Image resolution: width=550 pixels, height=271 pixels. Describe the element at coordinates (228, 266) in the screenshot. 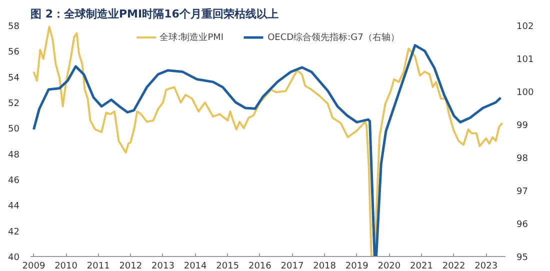

I see `x-tick-label: 2015` at that location.